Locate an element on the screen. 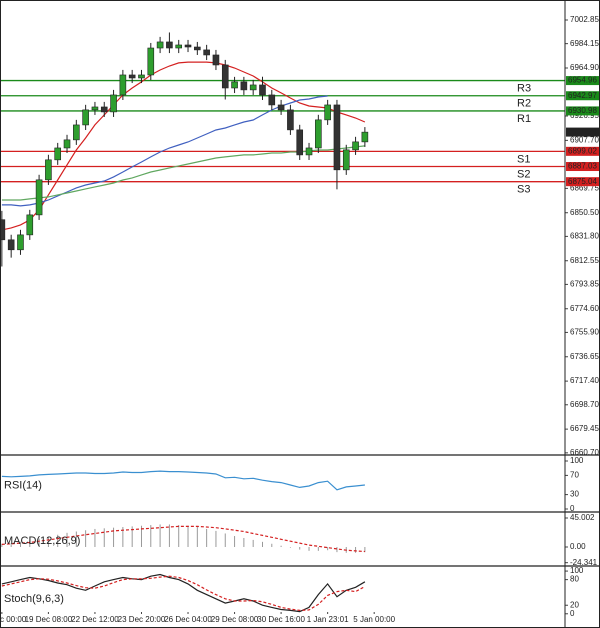  panel-title: RSI(14) is located at coordinates (23, 485).